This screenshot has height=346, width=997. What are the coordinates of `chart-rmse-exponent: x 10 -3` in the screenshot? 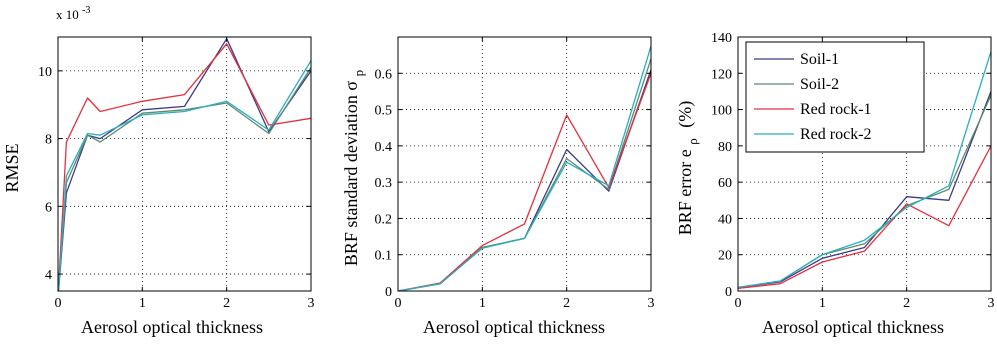 It's located at (73, 13).